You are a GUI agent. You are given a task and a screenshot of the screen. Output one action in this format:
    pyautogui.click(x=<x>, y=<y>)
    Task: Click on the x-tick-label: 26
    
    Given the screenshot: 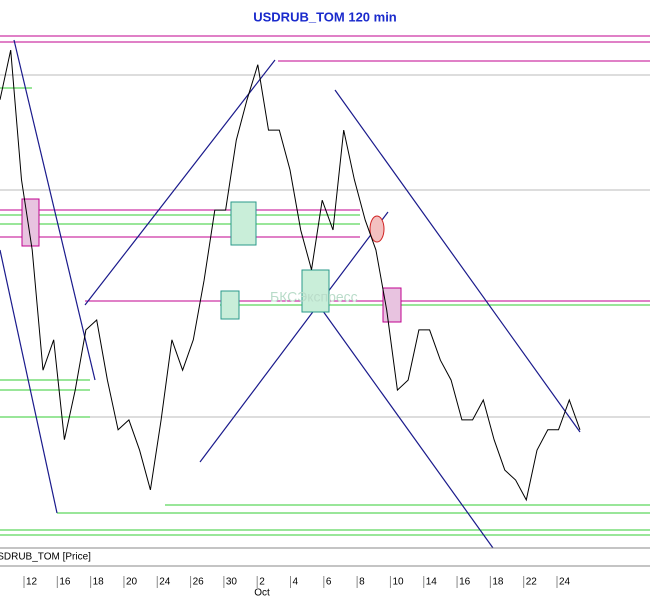 What is the action you would take?
    pyautogui.click(x=199, y=582)
    